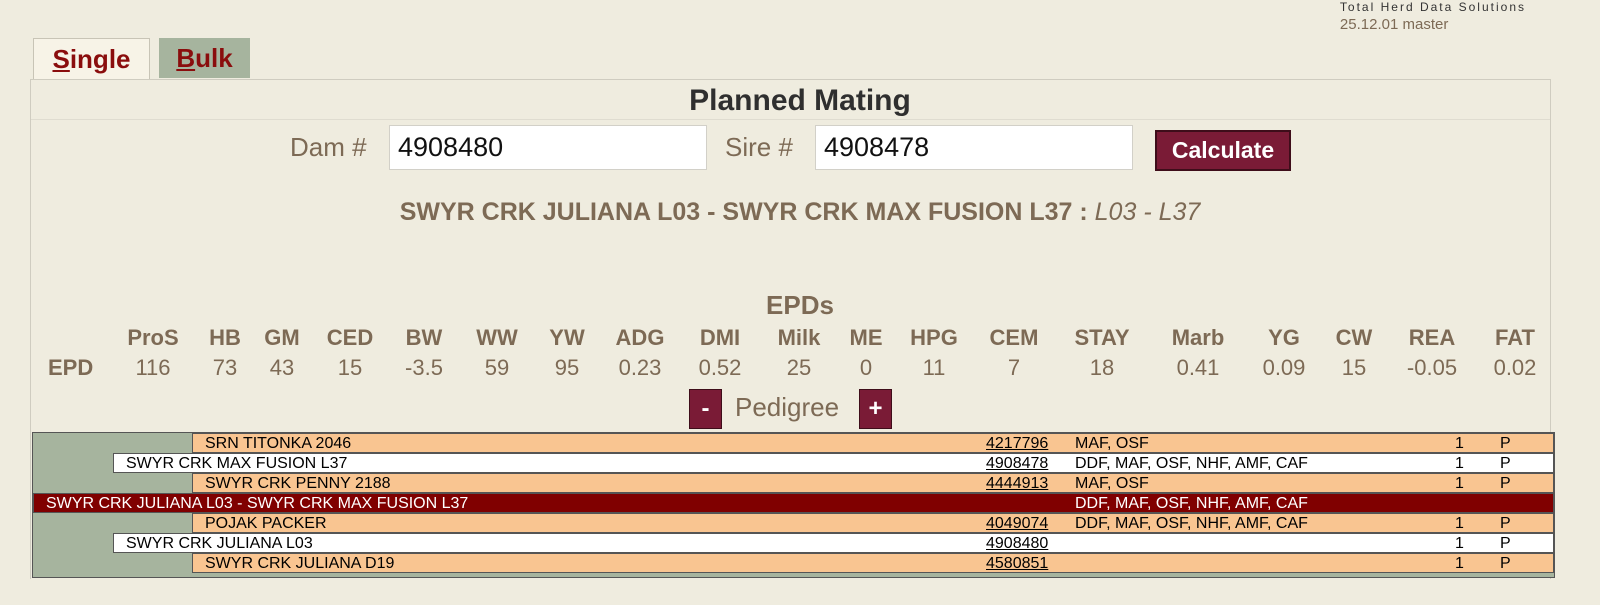 The width and height of the screenshot is (1600, 605). What do you see at coordinates (1102, 337) in the screenshot?
I see `epd-header-stay: STAY` at bounding box center [1102, 337].